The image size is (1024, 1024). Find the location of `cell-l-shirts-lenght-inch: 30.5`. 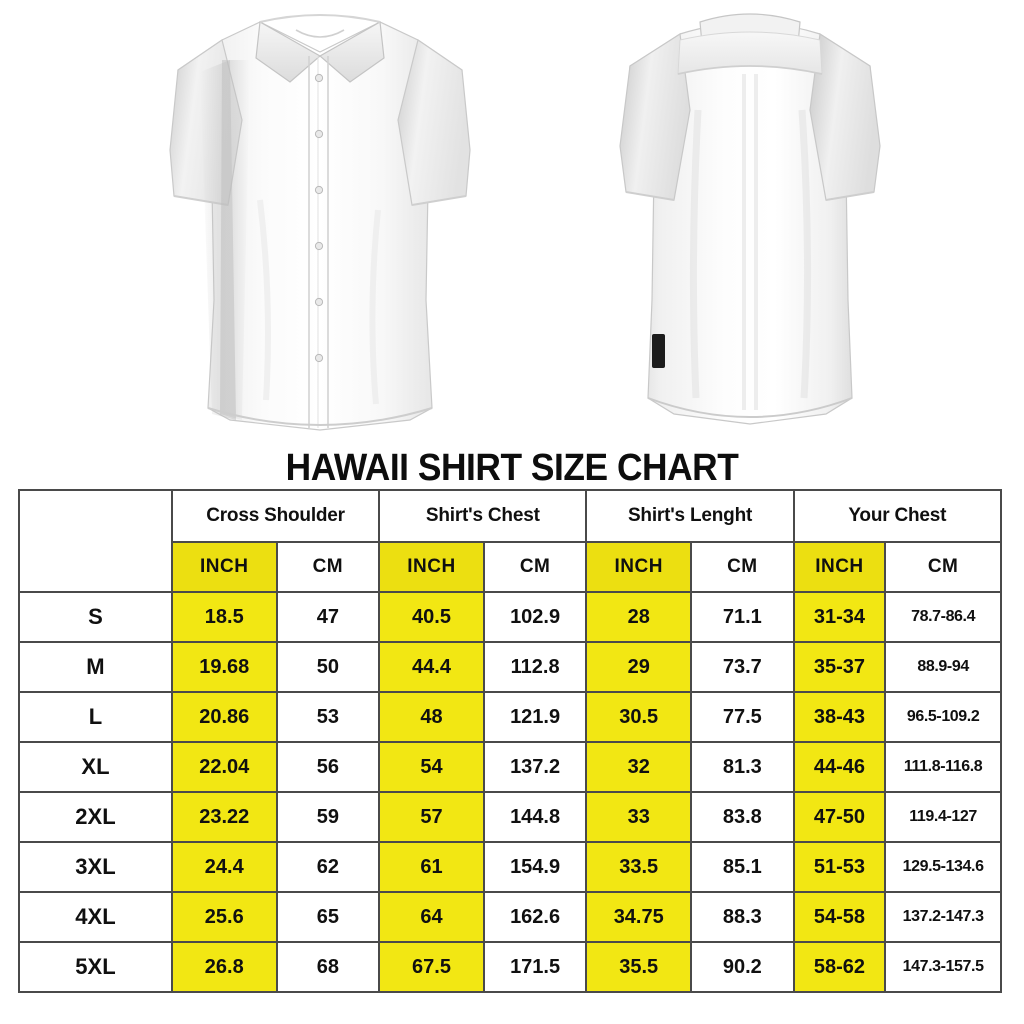

cell-l-shirts-lenght-inch: 30.5 is located at coordinates (639, 717).